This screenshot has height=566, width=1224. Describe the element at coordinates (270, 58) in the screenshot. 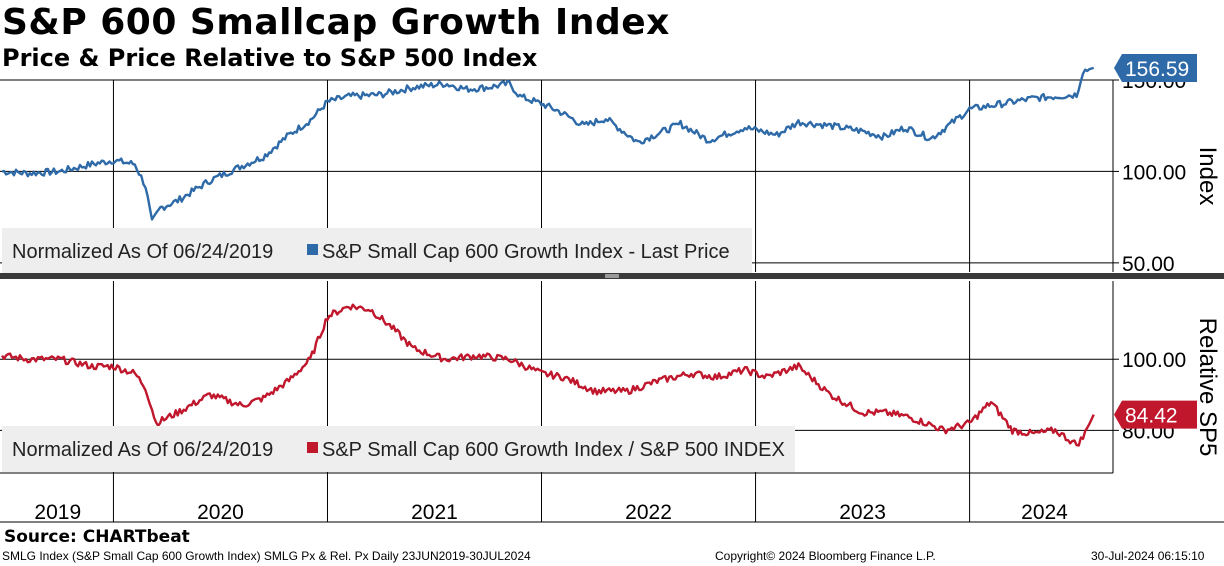

I see `chart-subtitle: Price & Price Relative to S&P 500 Index` at that location.